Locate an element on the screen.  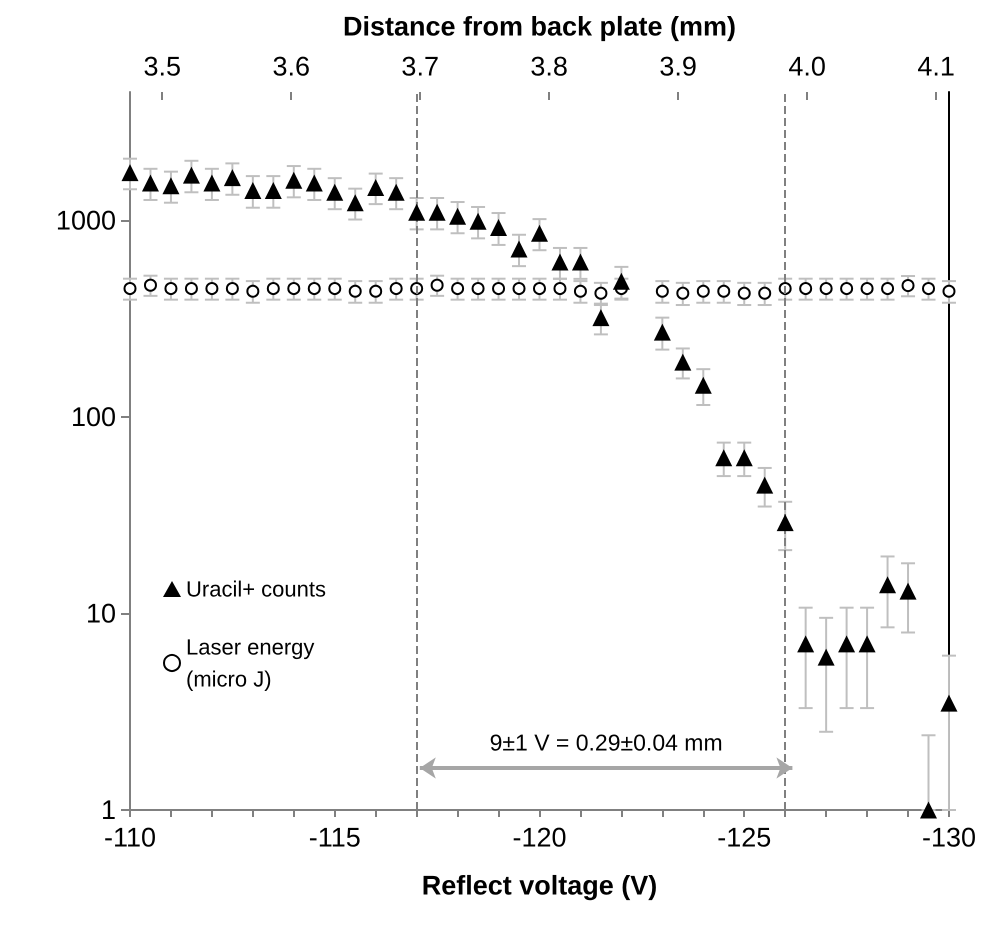
x2-tick-label: 4.0 is located at coordinates (807, 67).